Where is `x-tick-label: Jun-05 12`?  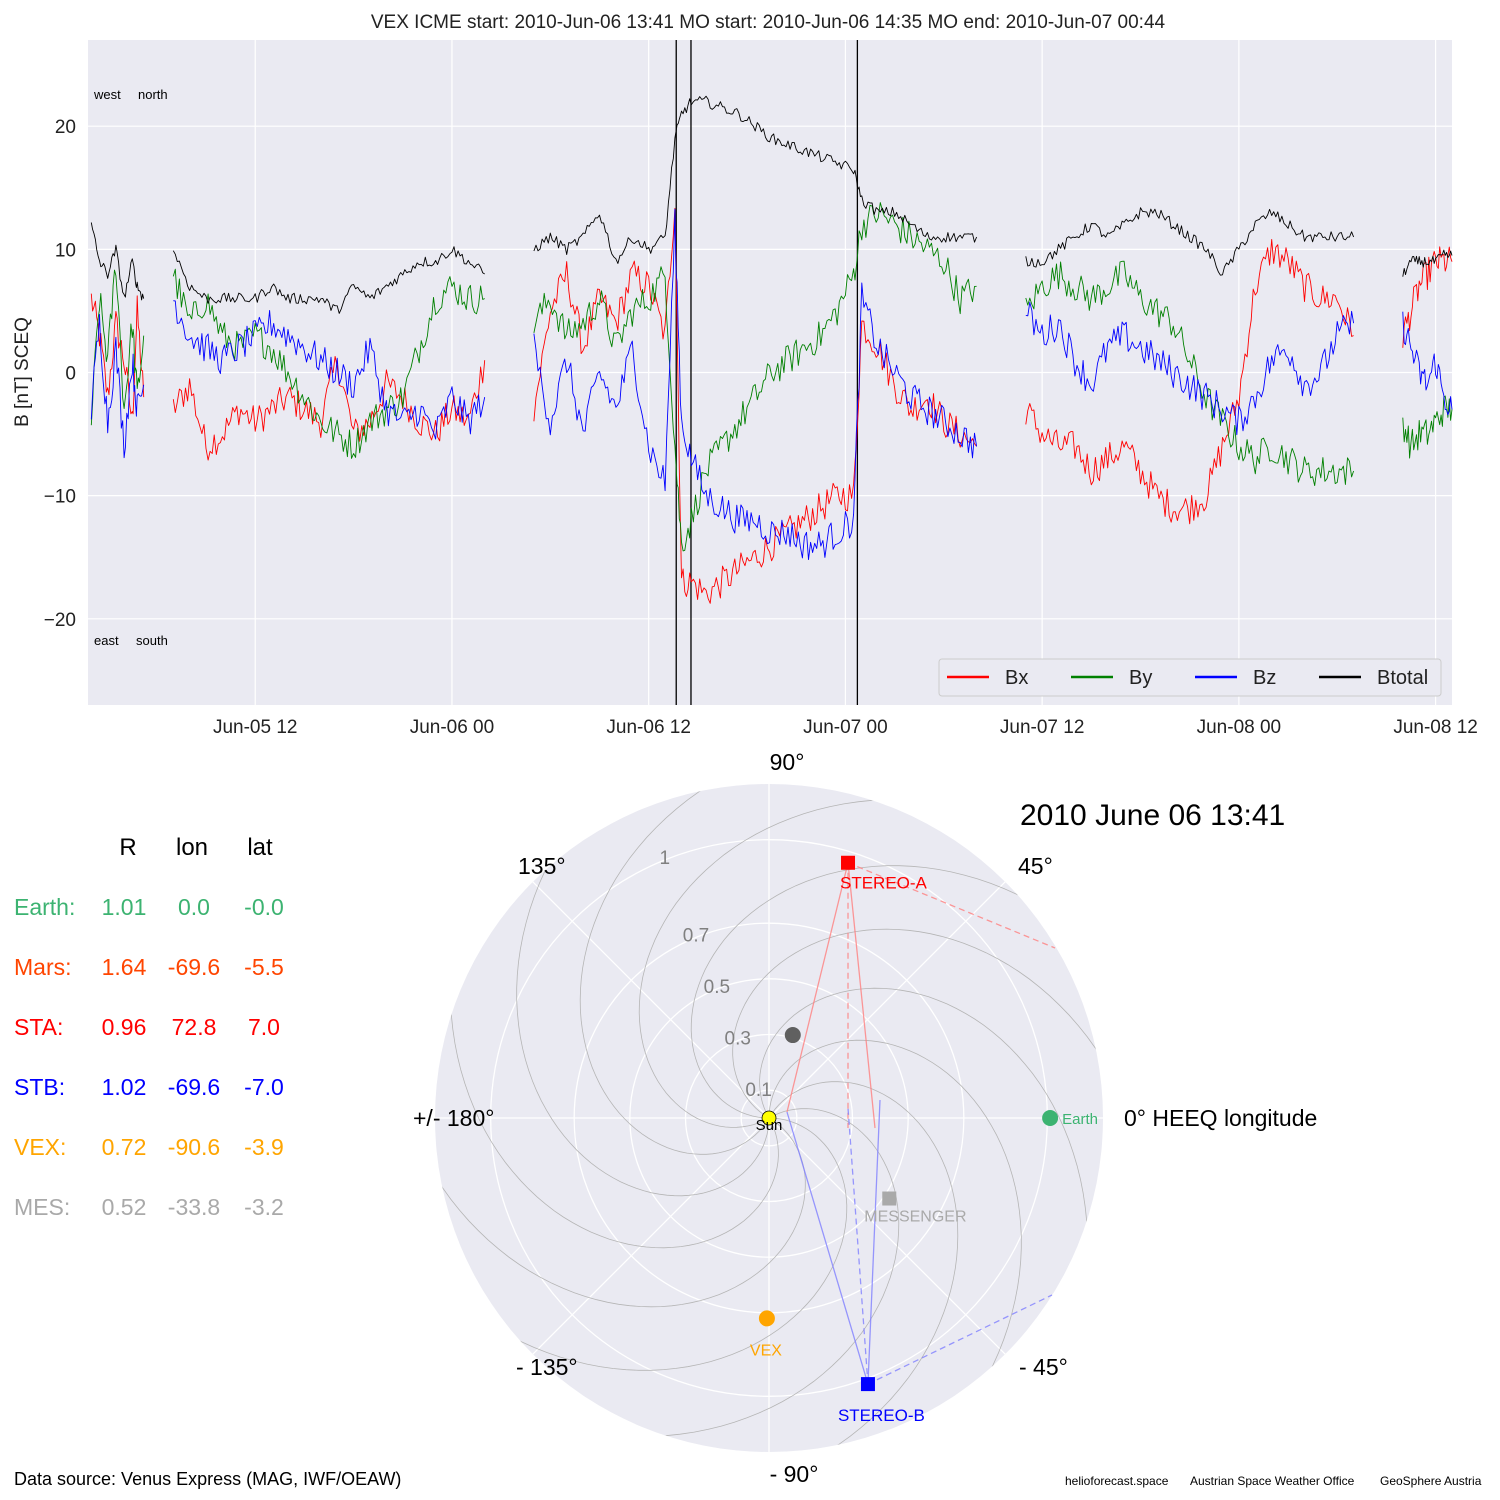 x-tick-label: Jun-05 12 is located at coordinates (255, 727).